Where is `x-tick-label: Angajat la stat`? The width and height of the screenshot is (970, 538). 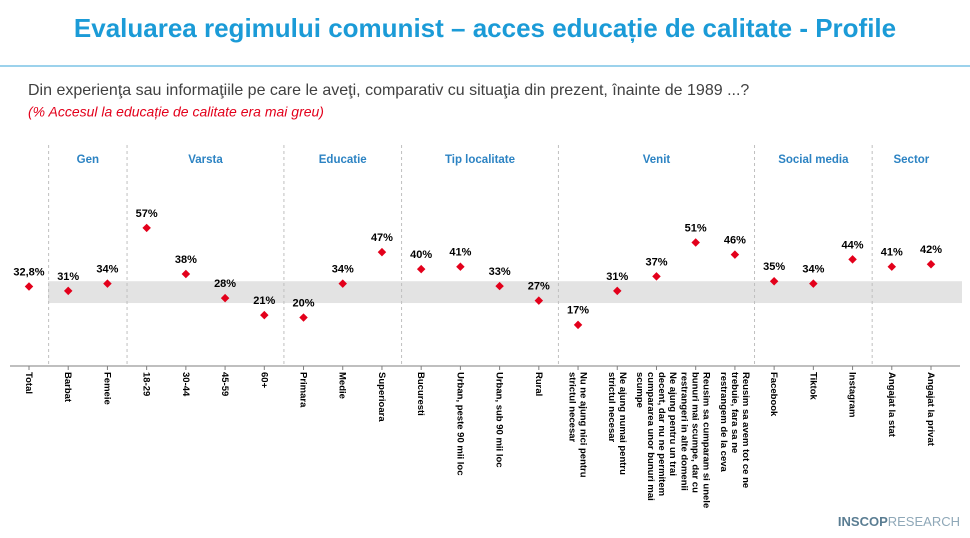 x-tick-label: Angajat la stat is located at coordinates (891, 405).